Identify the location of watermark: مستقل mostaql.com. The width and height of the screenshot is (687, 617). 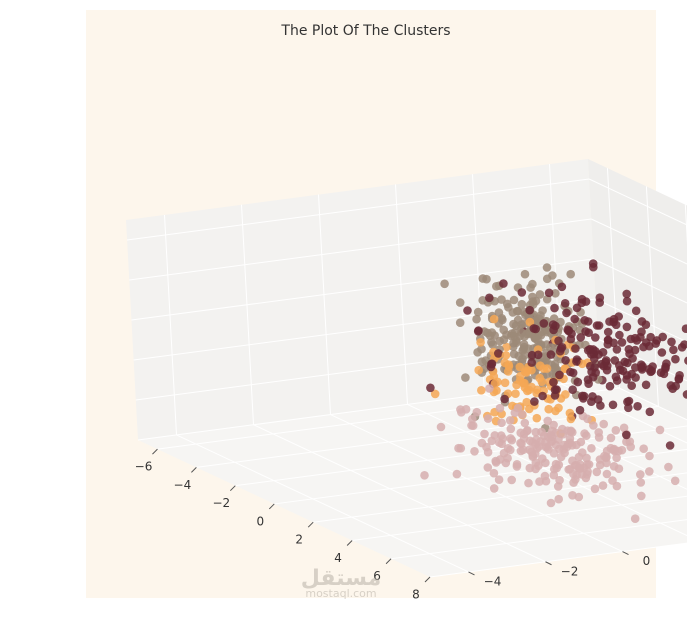
(341, 583).